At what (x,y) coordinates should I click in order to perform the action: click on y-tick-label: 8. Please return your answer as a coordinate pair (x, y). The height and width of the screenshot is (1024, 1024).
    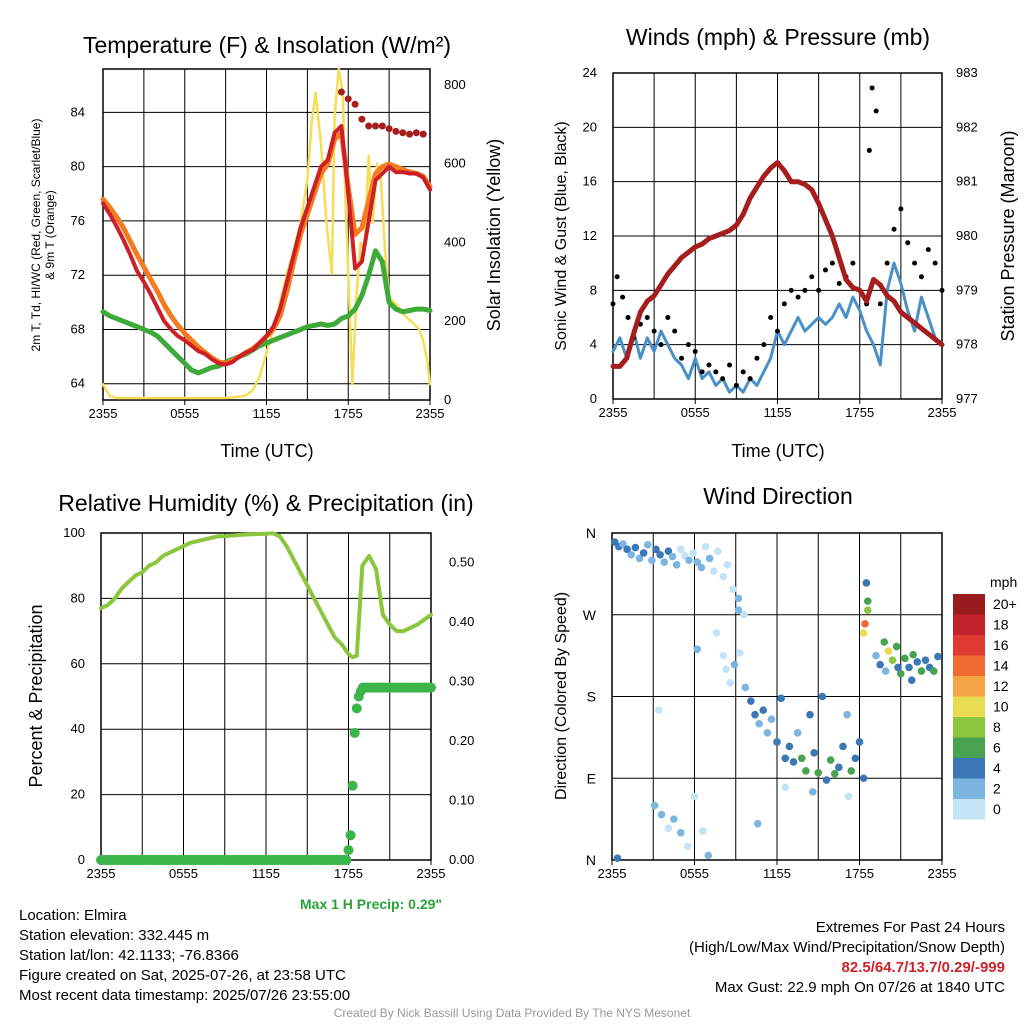
    Looking at the image, I should click on (593, 289).